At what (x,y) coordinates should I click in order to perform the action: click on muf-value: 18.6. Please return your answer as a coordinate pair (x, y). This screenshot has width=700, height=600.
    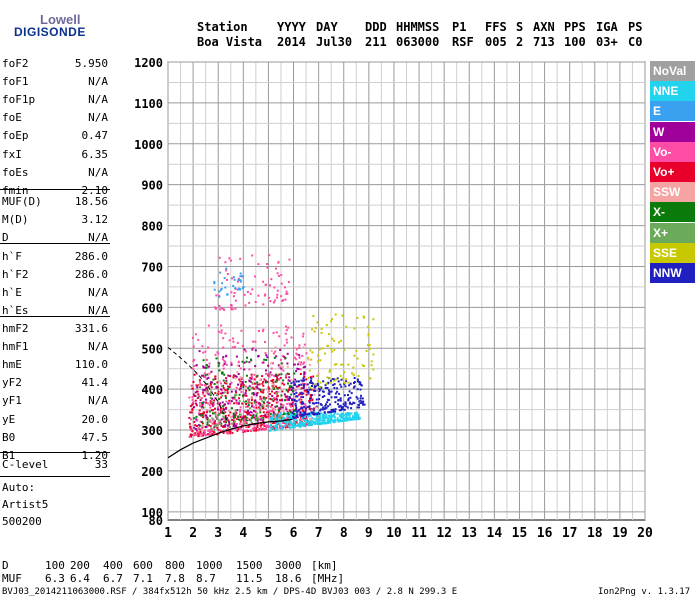
    Looking at the image, I should click on (288, 578).